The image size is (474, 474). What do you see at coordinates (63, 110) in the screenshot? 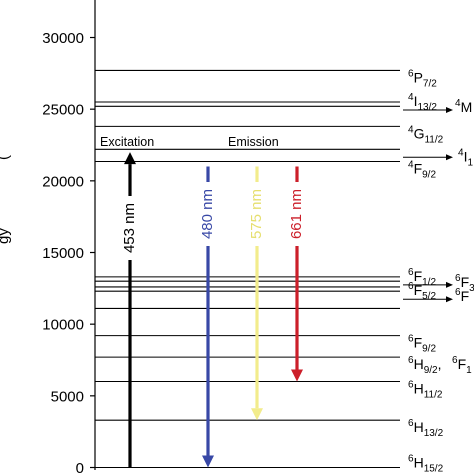
I see `y-tick-label-25000: 25000` at bounding box center [63, 110].